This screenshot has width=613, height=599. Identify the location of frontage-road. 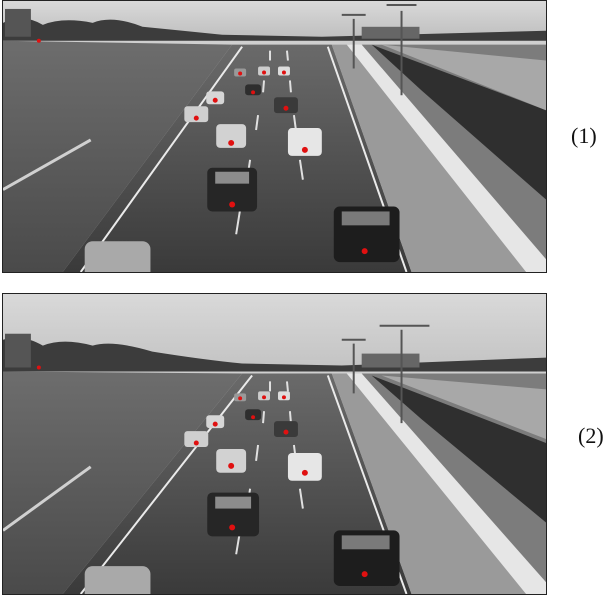
(463, 407).